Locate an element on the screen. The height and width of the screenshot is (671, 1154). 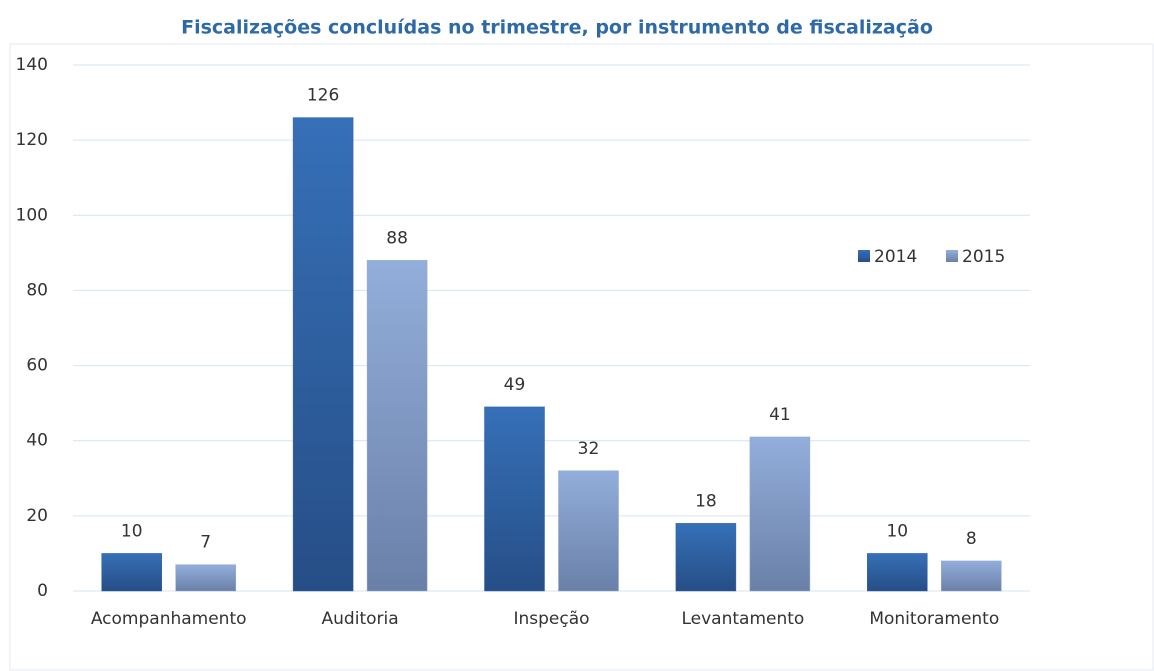
value-label: 49 is located at coordinates (515, 385).